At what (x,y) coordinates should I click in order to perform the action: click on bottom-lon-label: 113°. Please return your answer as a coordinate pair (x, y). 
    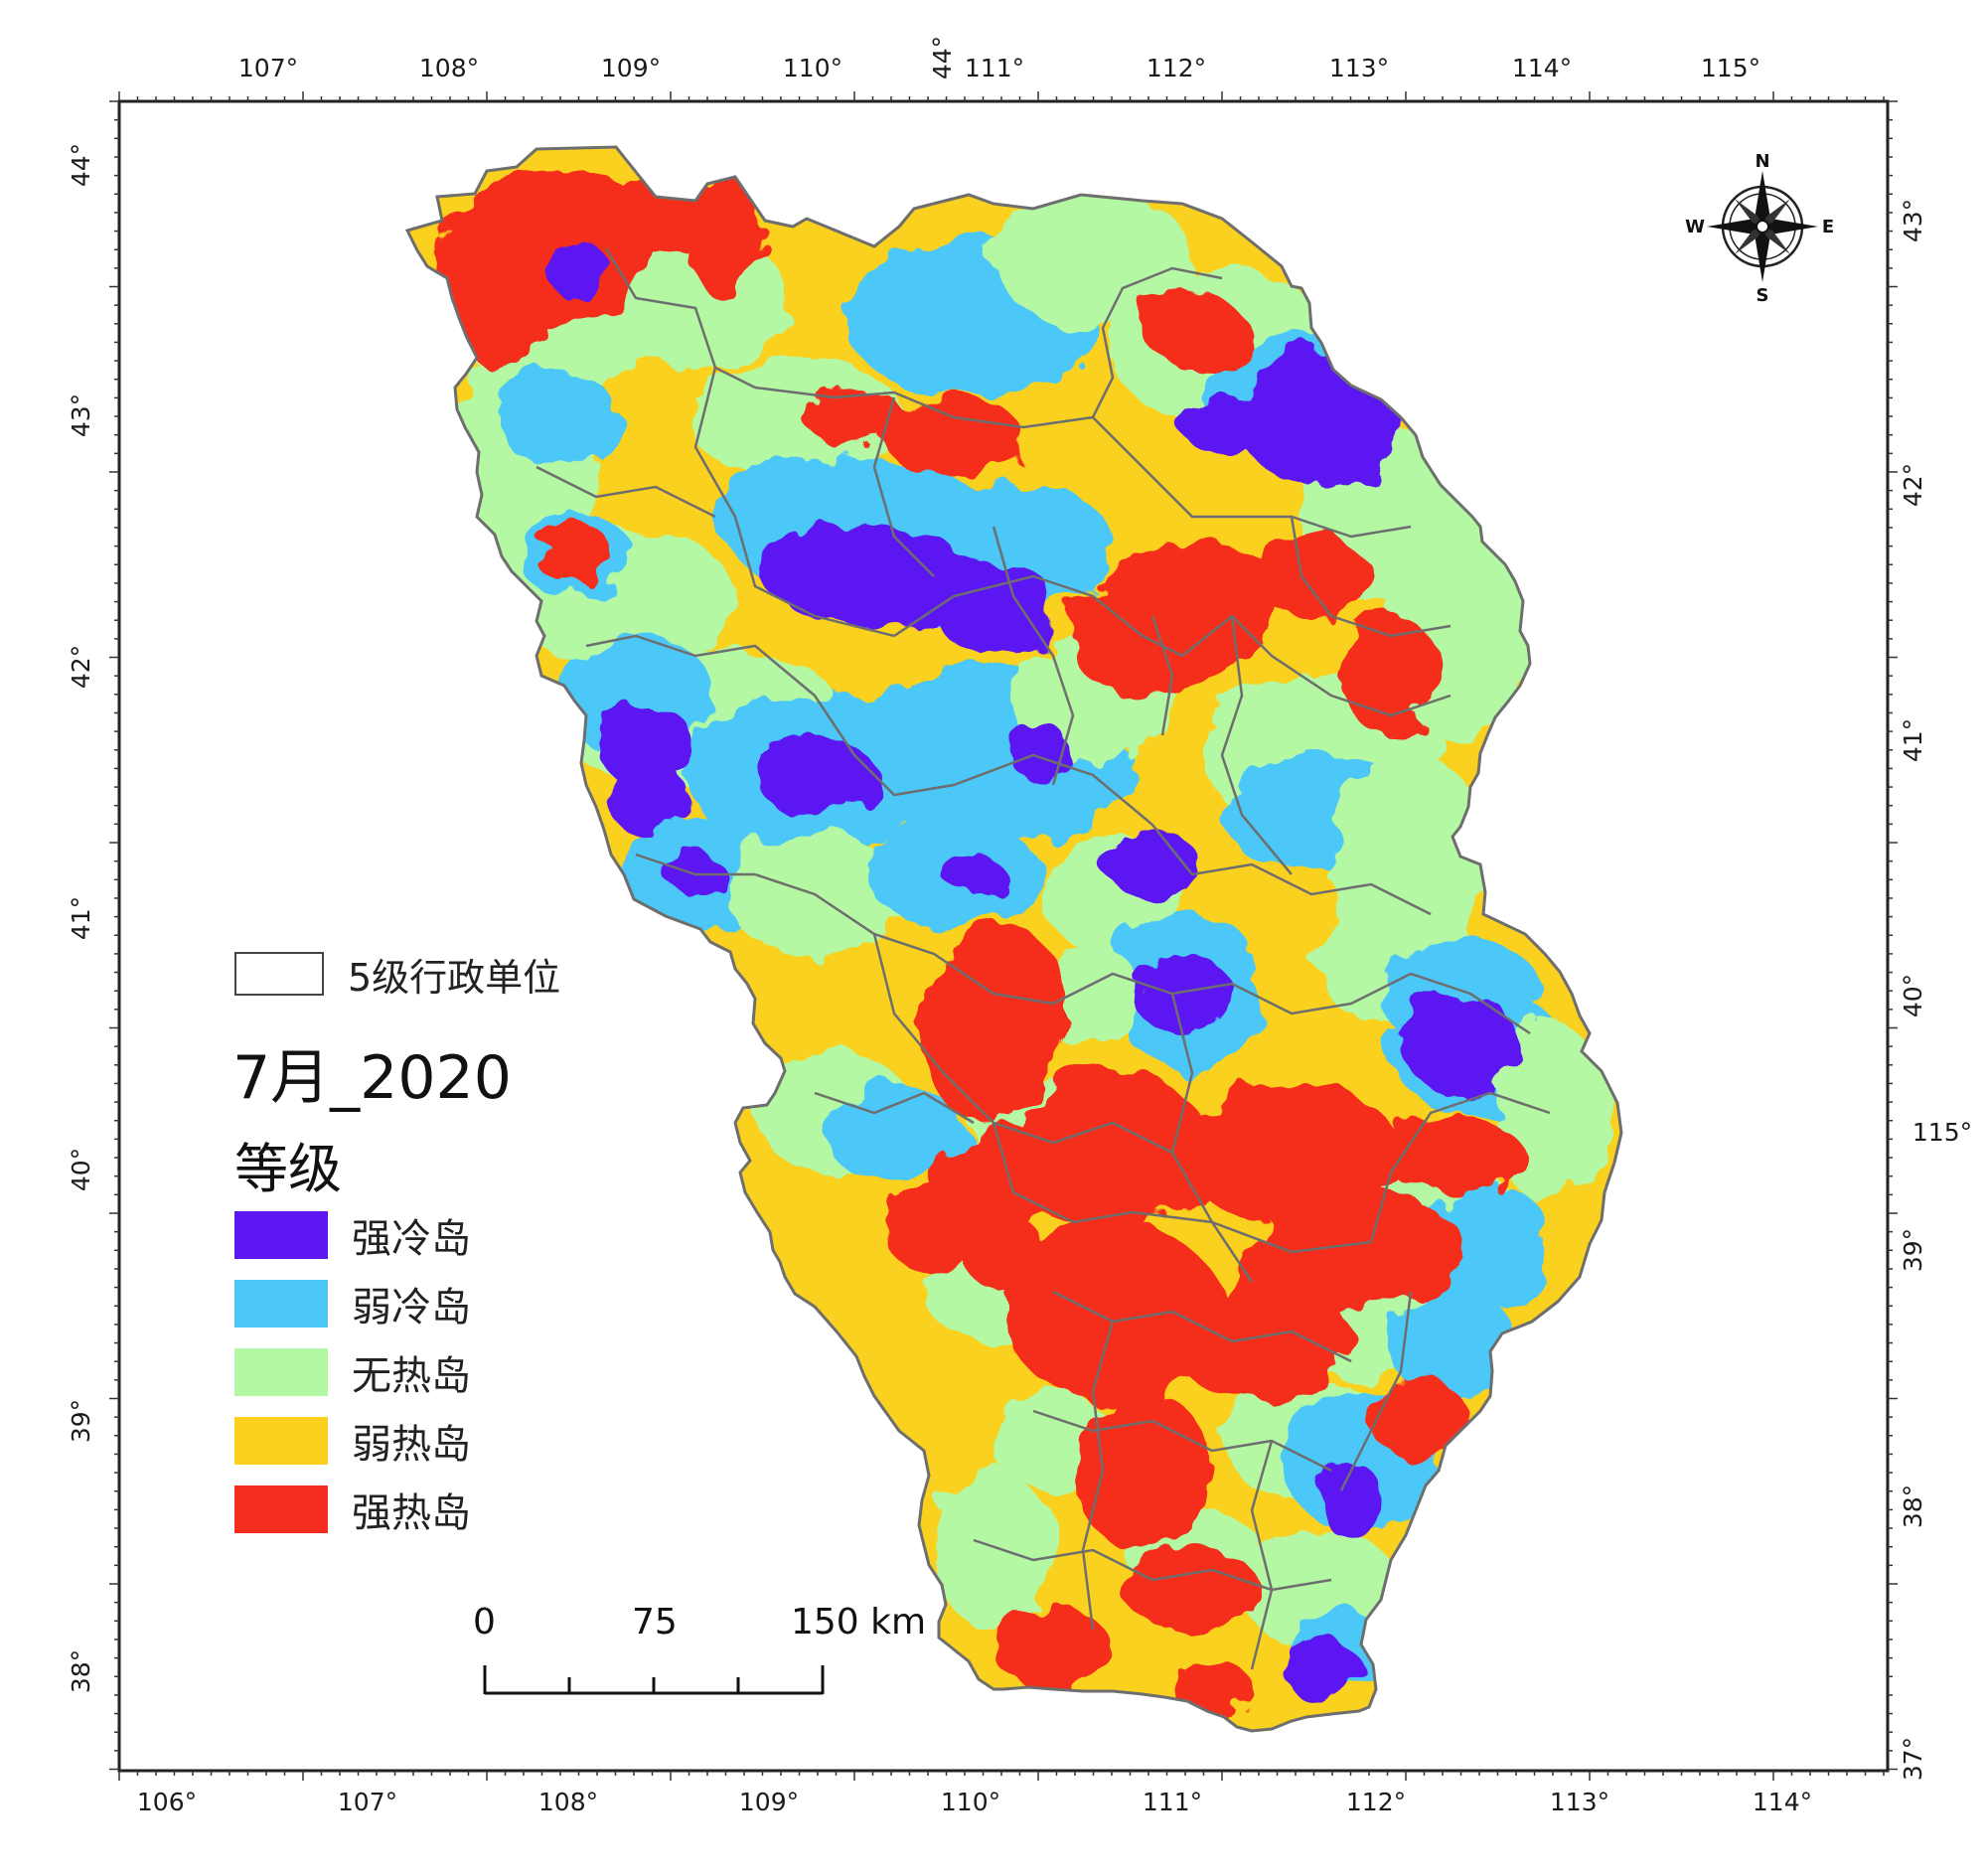
    Looking at the image, I should click on (1579, 1802).